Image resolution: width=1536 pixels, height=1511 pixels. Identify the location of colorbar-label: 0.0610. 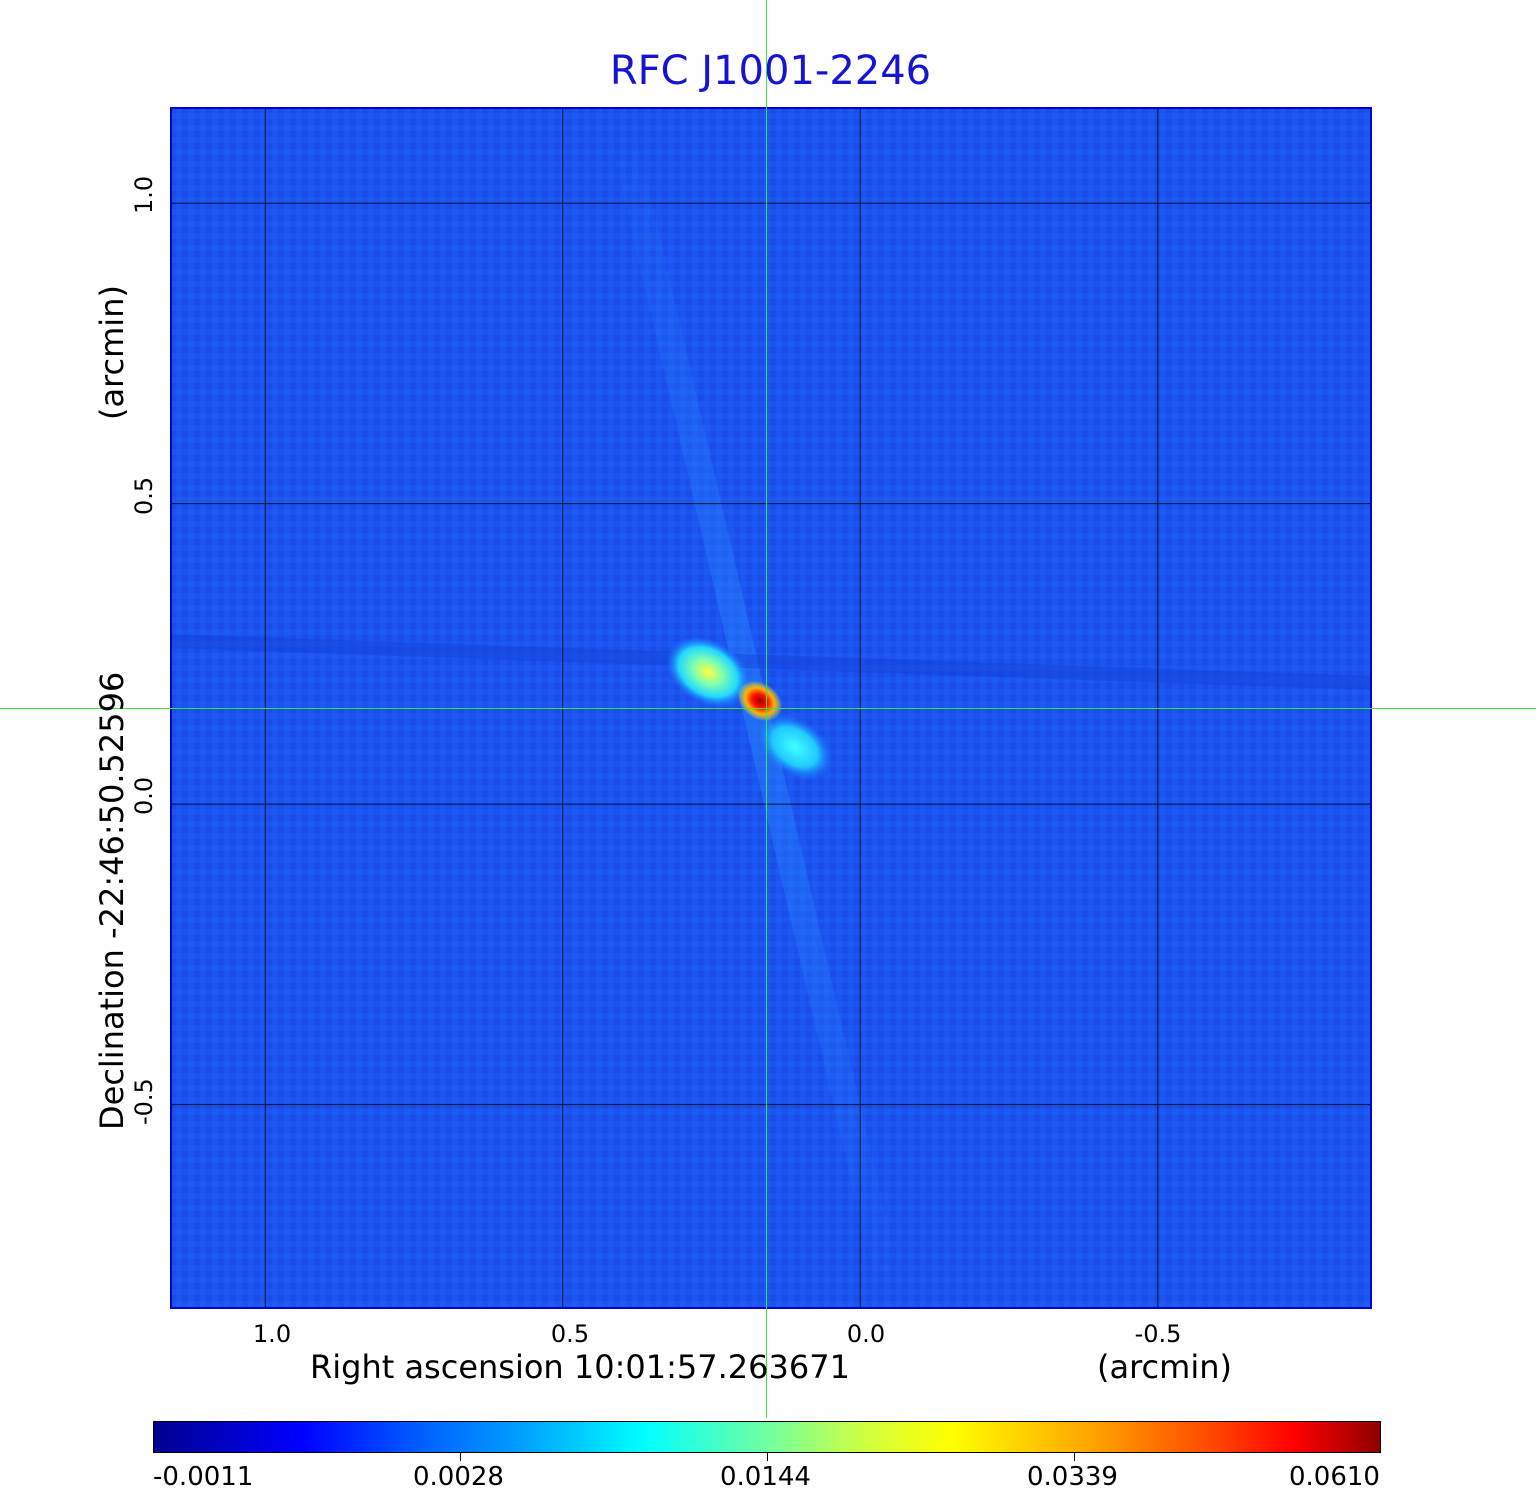
(1334, 1477).